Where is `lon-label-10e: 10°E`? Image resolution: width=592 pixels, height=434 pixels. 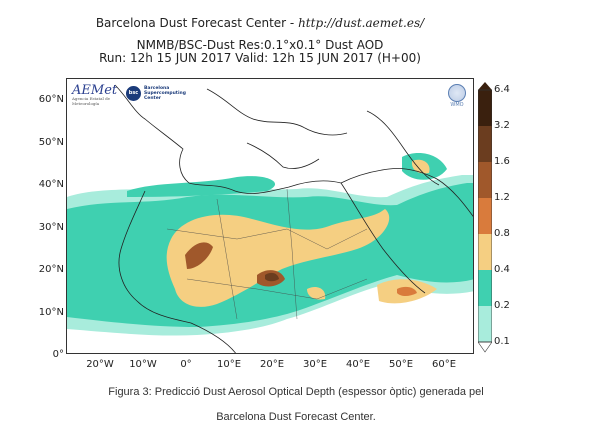
lon-label-10e: 10°E is located at coordinates (229, 364).